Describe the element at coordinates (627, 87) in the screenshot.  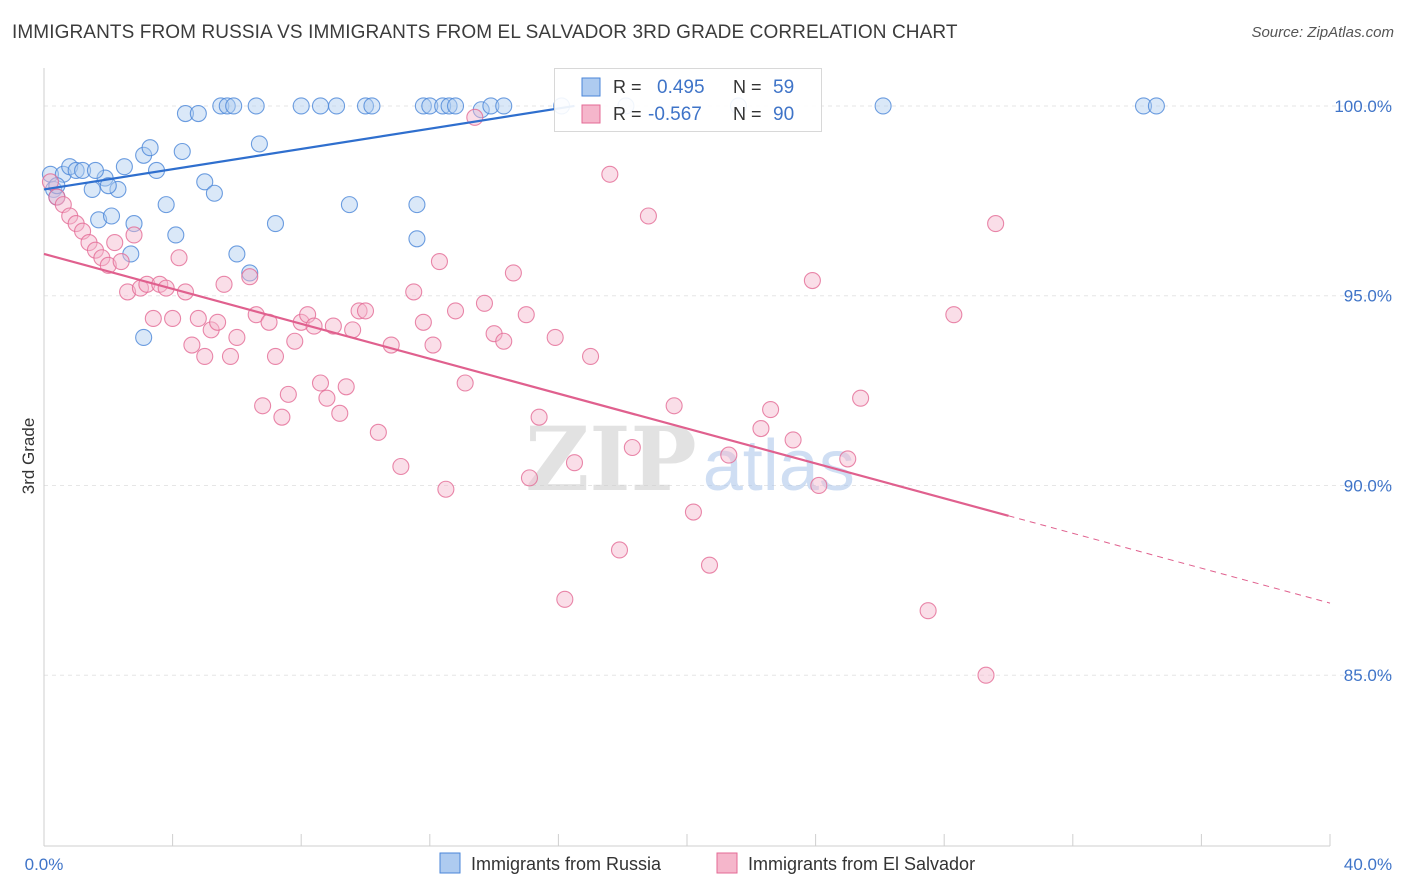
I see `stats-r-label-russia: R =` at that location.